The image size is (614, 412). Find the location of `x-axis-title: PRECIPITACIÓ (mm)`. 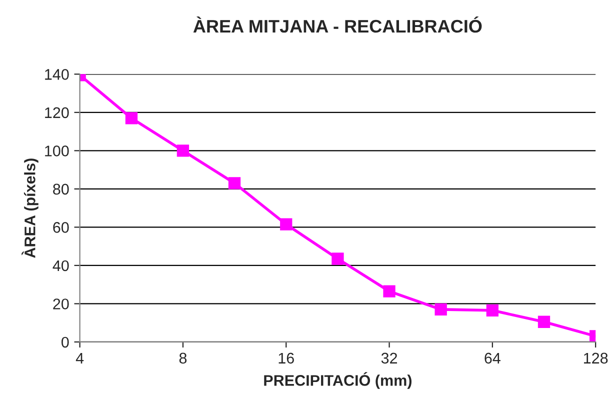

x-axis-title: PRECIPITACIÓ (mm) is located at coordinates (338, 380).